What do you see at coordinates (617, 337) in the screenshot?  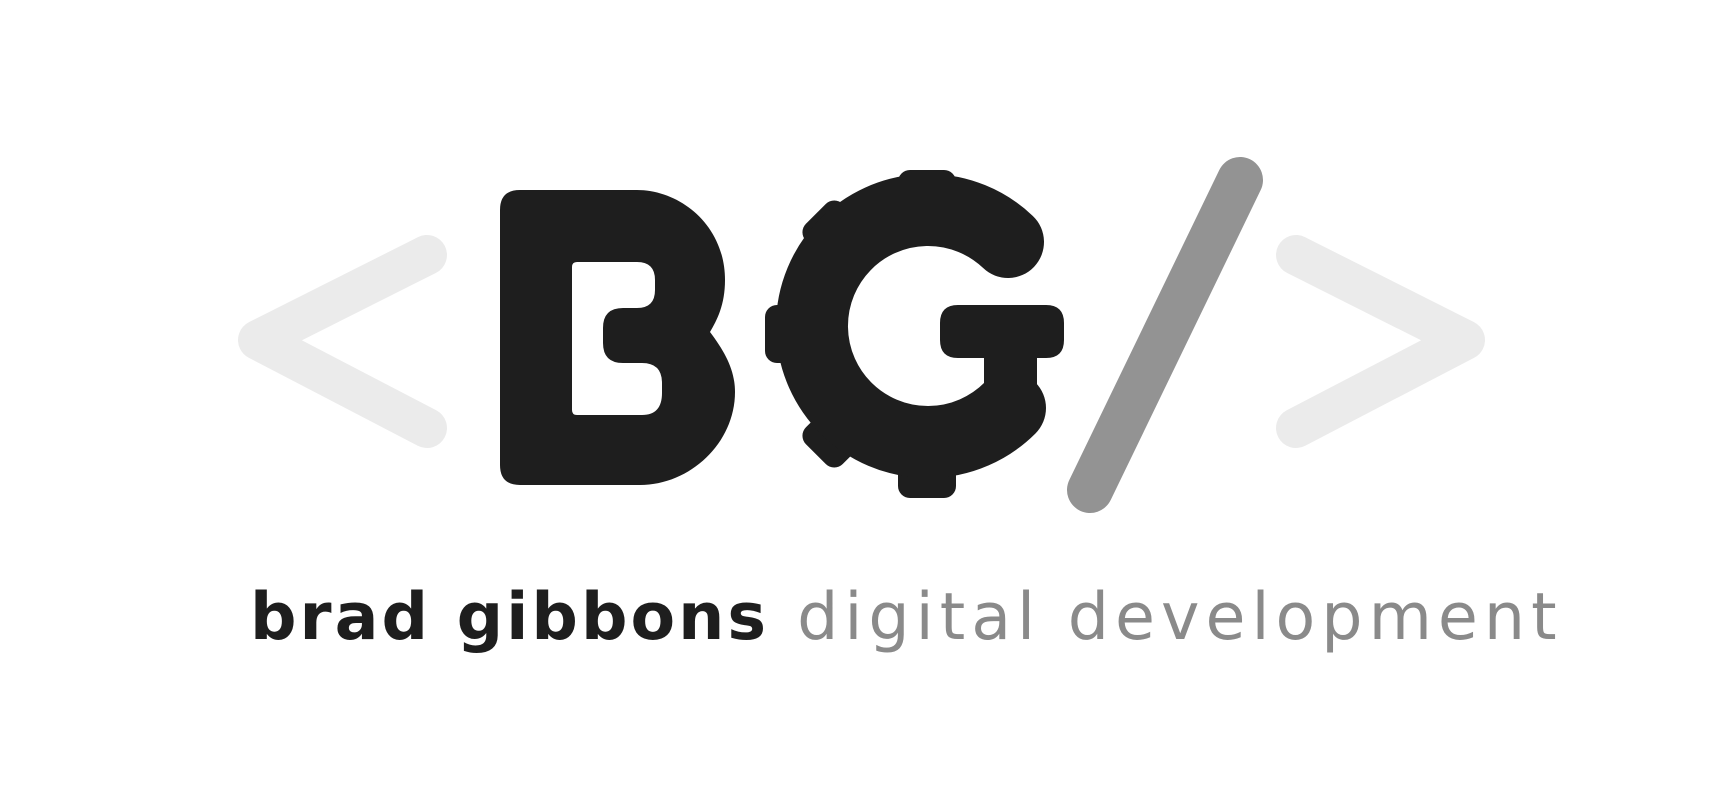 I see `b-letter-icon` at bounding box center [617, 337].